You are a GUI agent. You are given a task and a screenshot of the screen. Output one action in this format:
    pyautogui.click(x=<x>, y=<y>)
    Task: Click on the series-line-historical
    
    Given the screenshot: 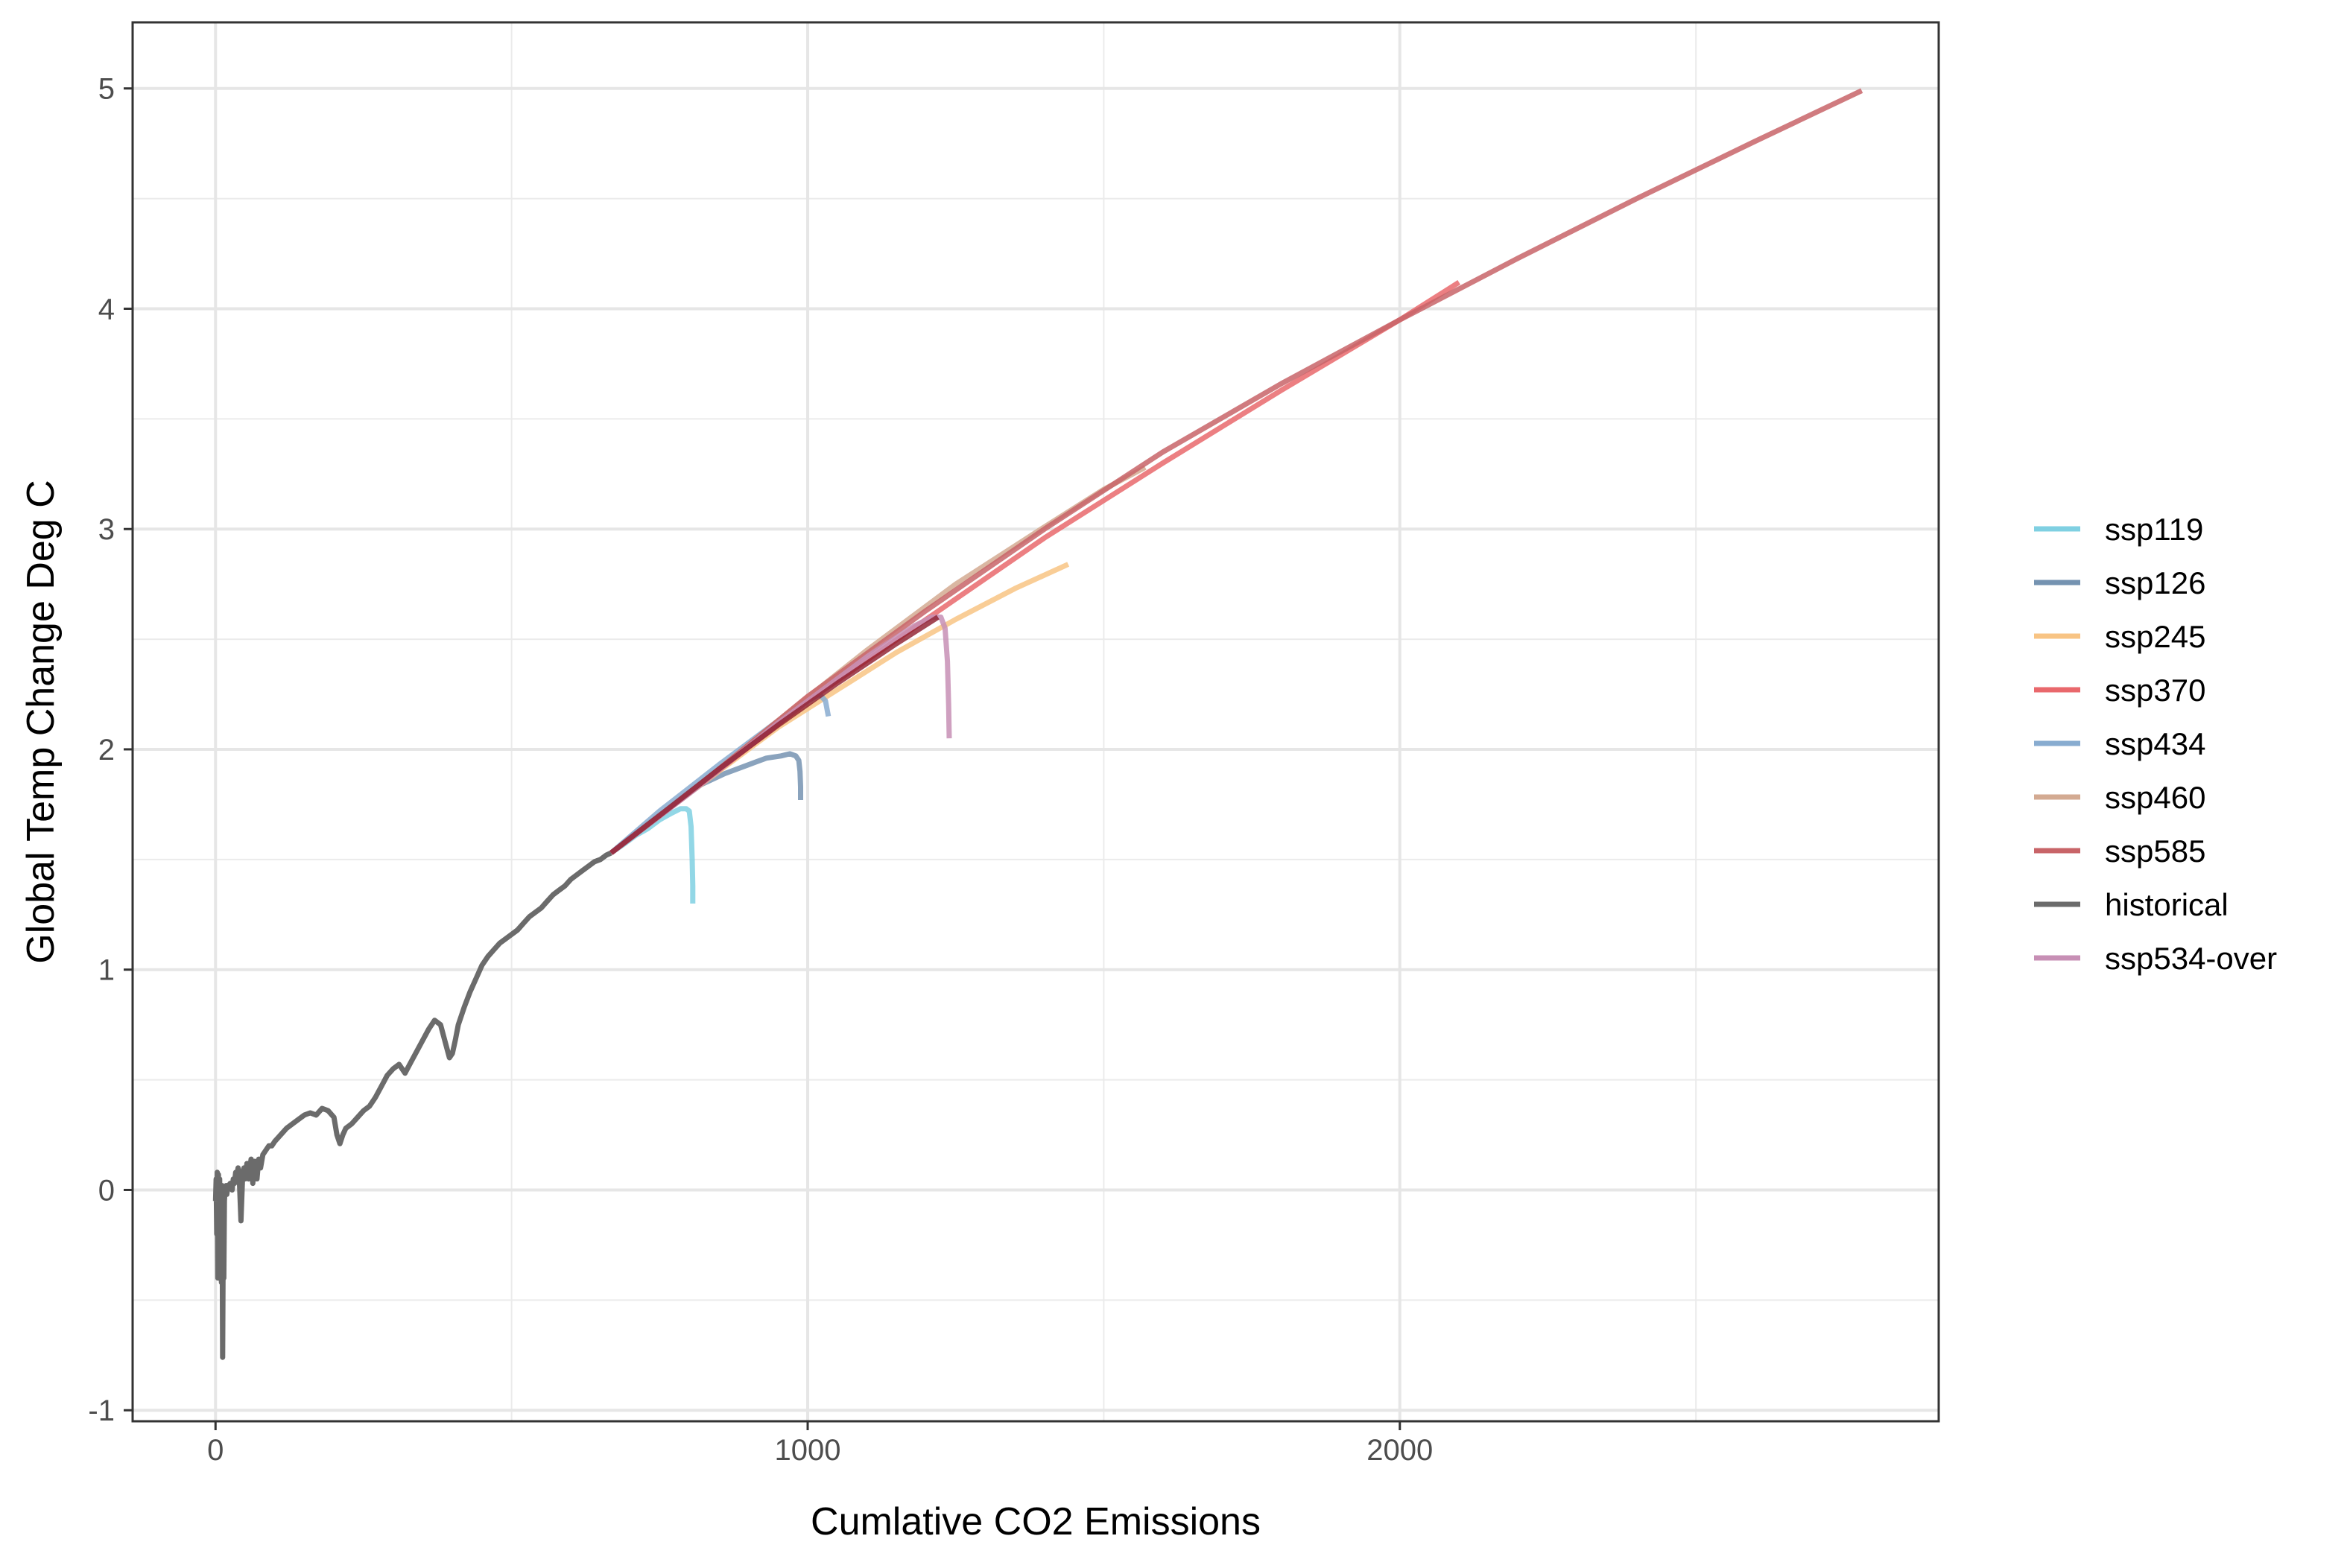 What is the action you would take?
    pyautogui.click(x=412, y=1105)
    